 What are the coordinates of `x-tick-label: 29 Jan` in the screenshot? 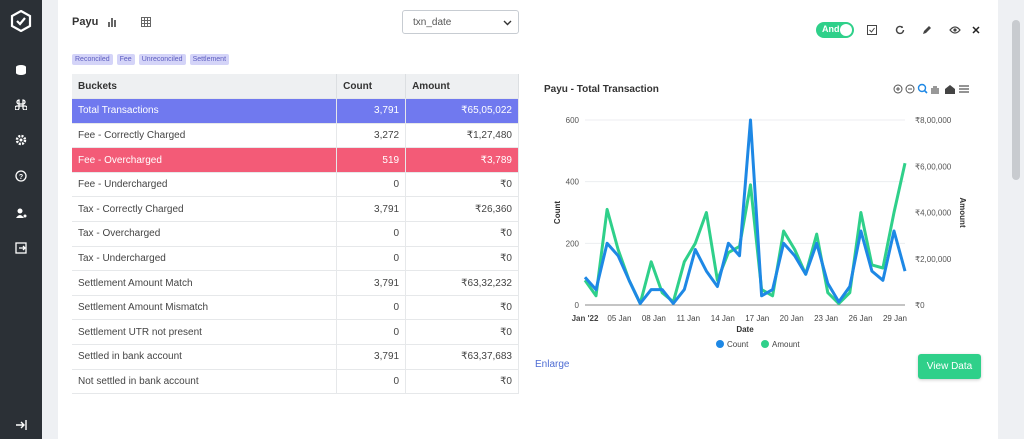 It's located at (895, 318).